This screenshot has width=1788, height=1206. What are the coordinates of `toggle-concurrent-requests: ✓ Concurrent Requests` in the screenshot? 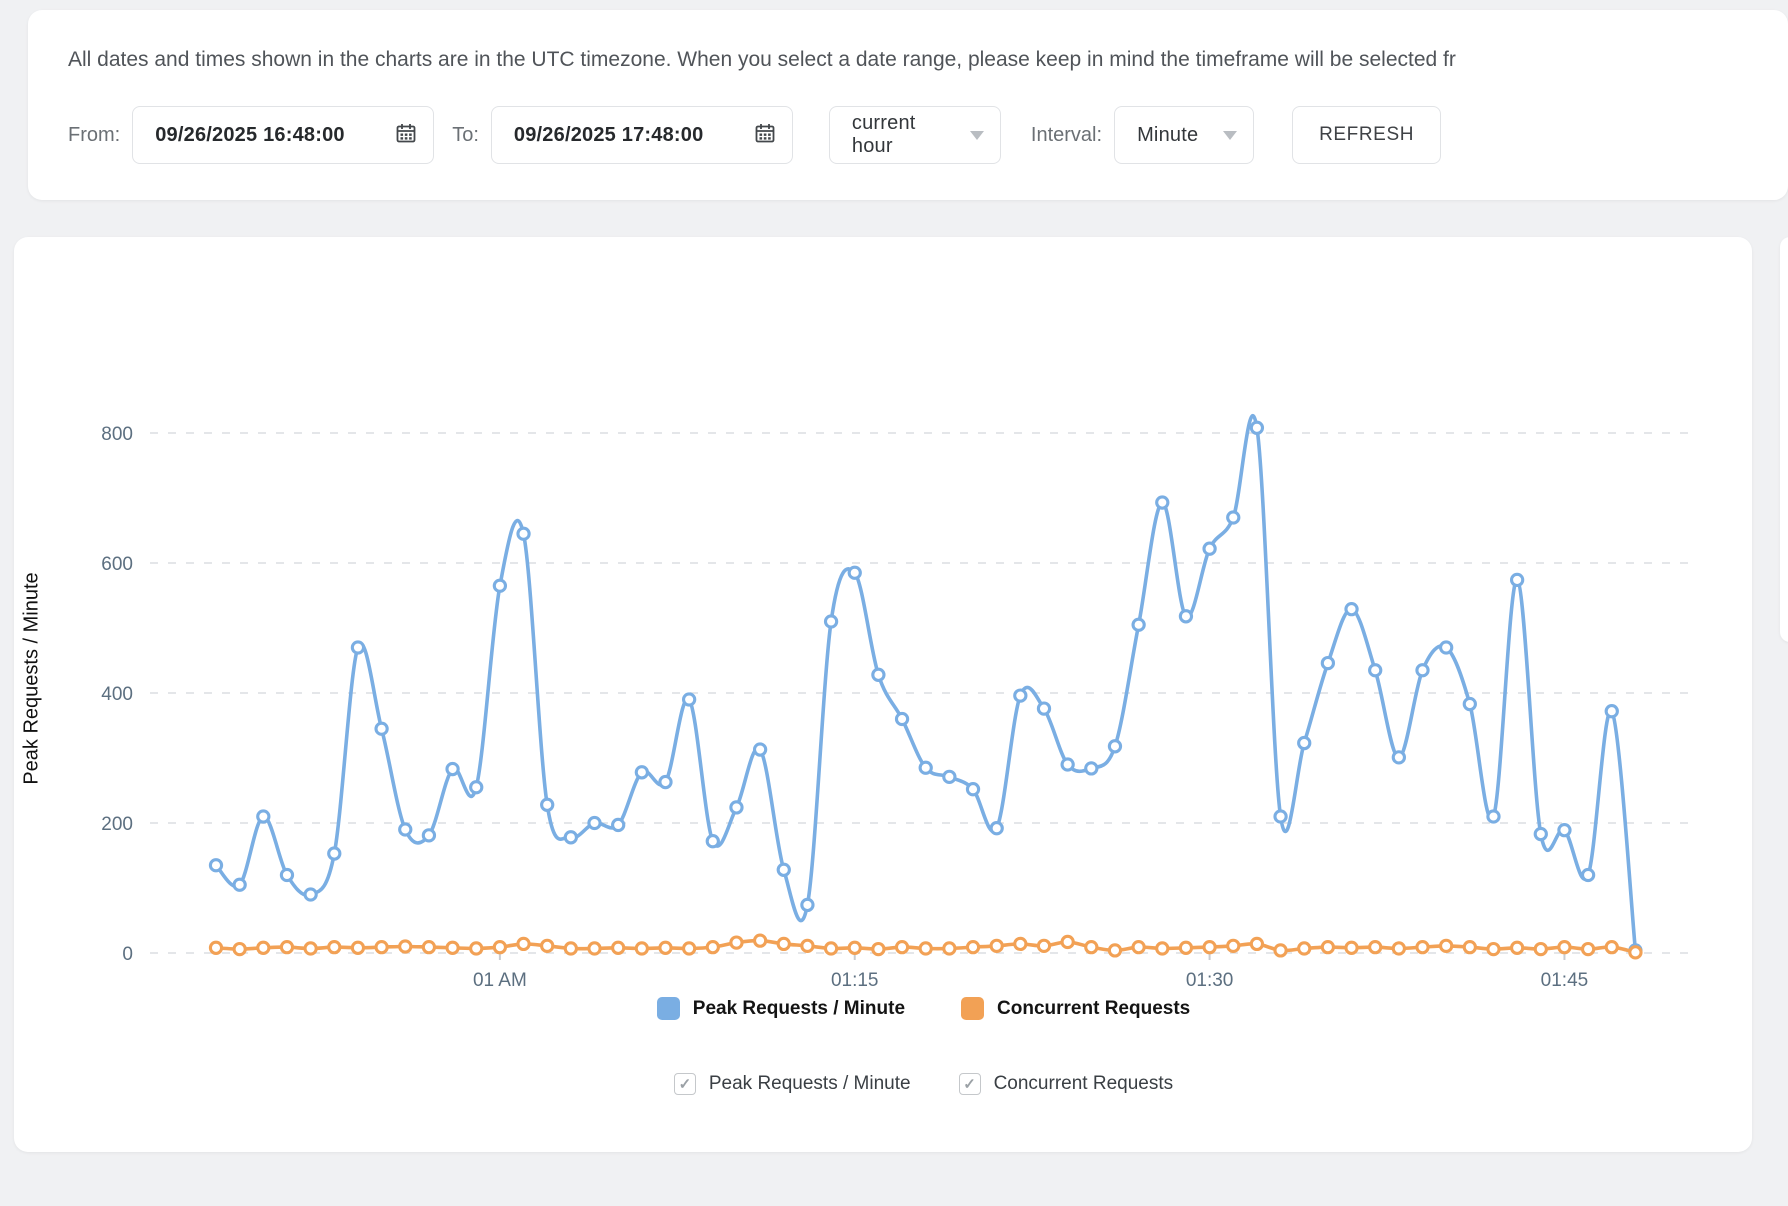 It's located at (1066, 1084).